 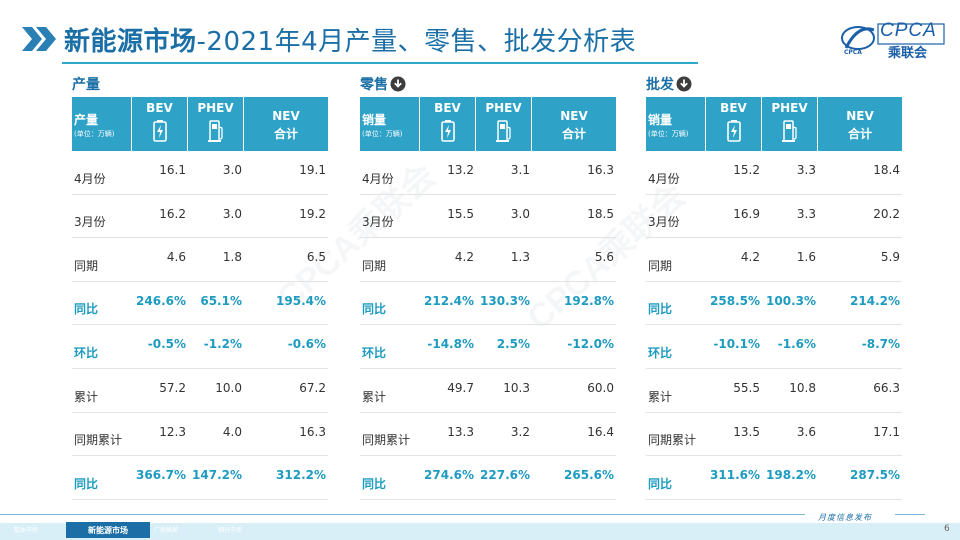 What do you see at coordinates (590, 344) in the screenshot?
I see `cell-nev: -12.0%` at bounding box center [590, 344].